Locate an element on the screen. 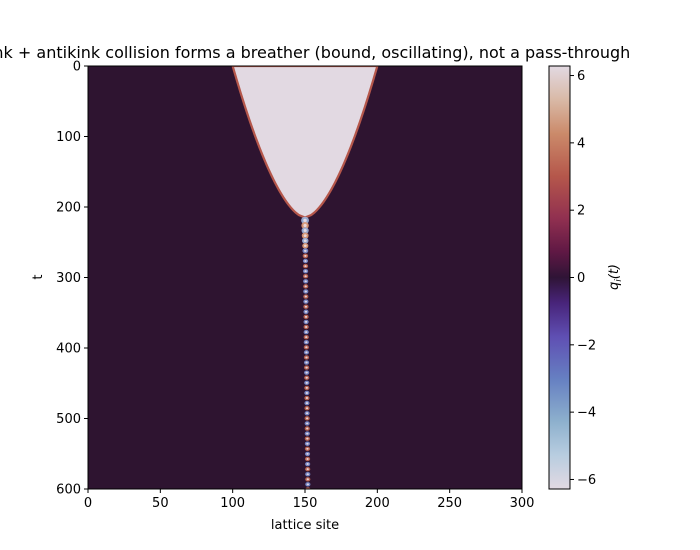 The image size is (700, 550). y-tick-label: 500 is located at coordinates (68, 419).